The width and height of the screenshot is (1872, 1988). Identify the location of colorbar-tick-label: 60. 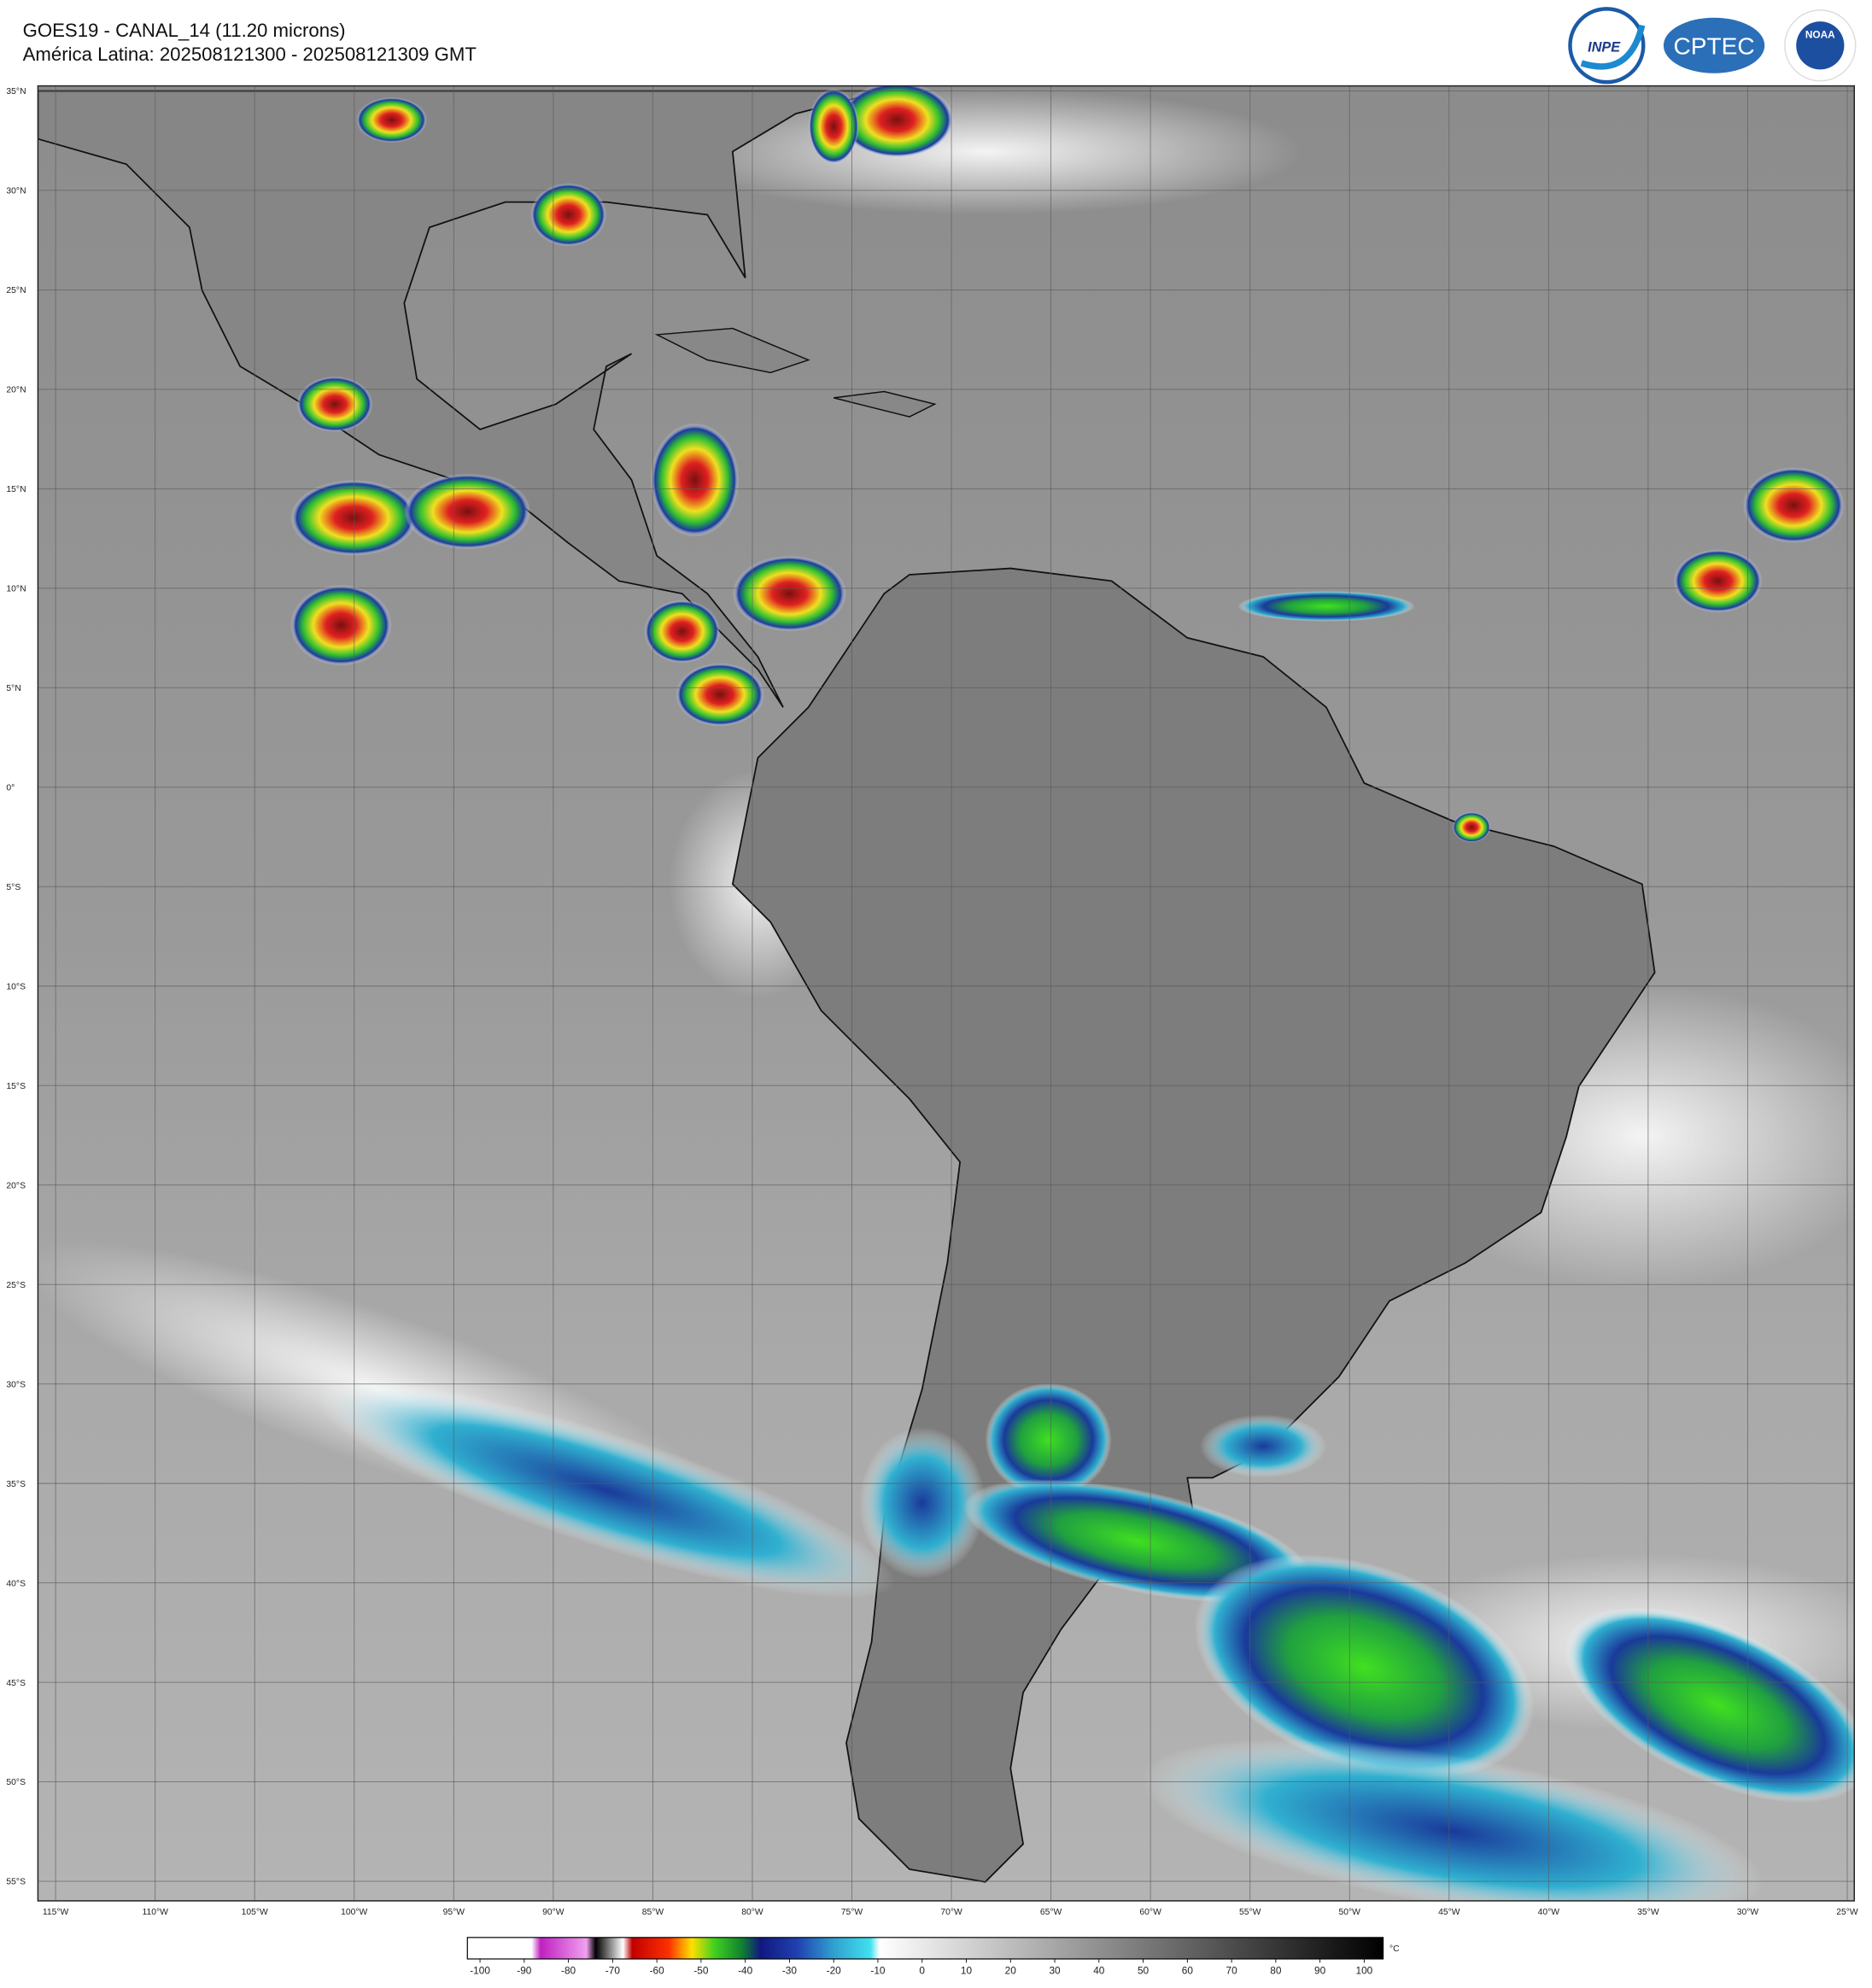
(1188, 1971).